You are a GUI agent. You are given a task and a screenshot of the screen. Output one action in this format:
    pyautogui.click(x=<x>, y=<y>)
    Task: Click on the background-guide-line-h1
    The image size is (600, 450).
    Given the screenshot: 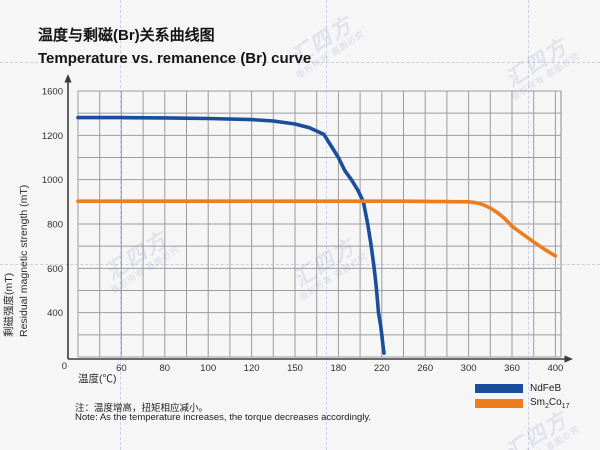 What is the action you would take?
    pyautogui.click(x=300, y=62)
    